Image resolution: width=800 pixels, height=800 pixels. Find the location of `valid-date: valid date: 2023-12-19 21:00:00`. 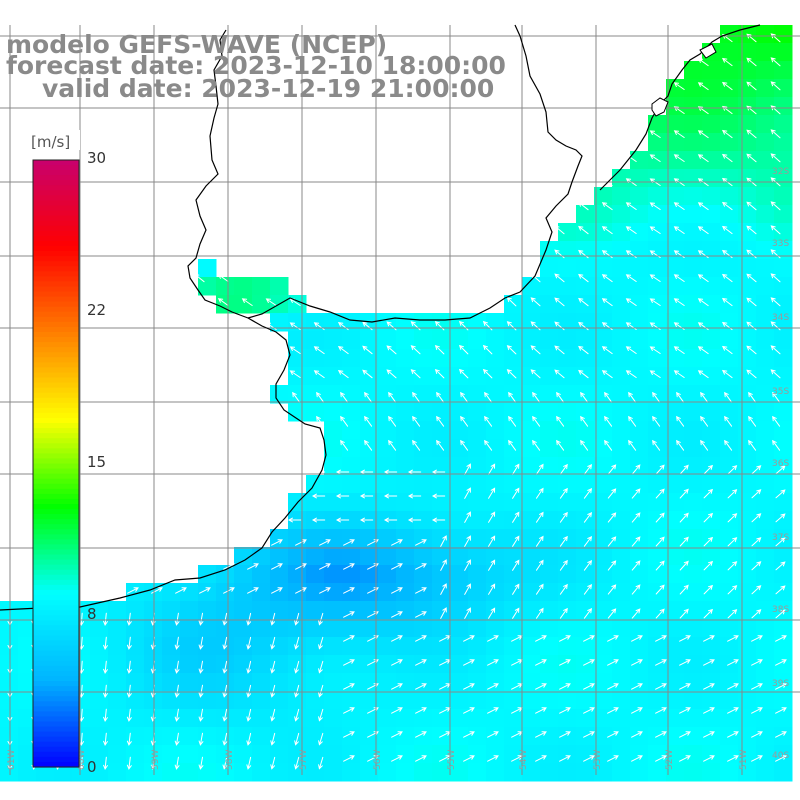

valid-date: valid date: 2023-12-19 21:00:00 is located at coordinates (268, 88).